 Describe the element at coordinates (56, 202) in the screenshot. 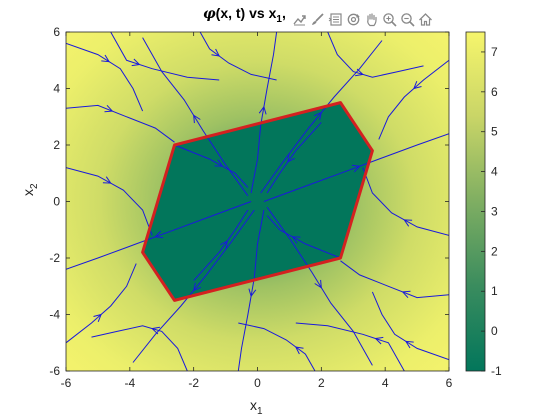

I see `y-tick-label: 0` at that location.